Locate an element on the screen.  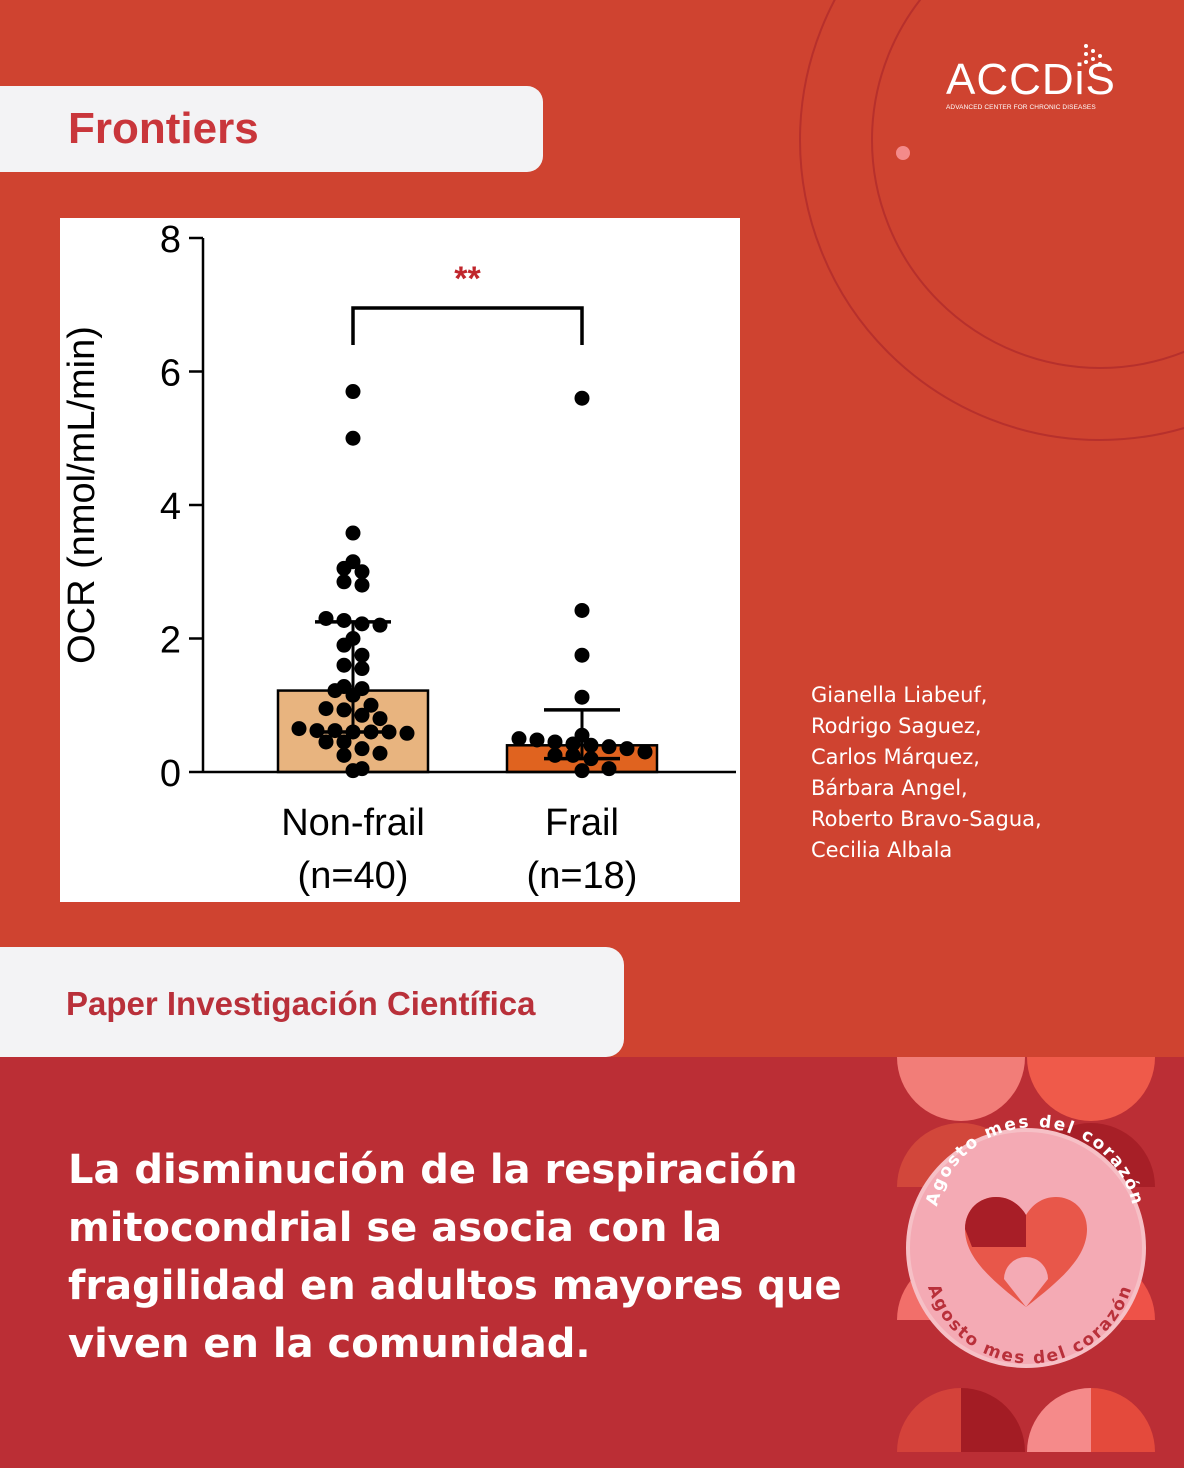
outer-arc is located at coordinates (1027, 184).